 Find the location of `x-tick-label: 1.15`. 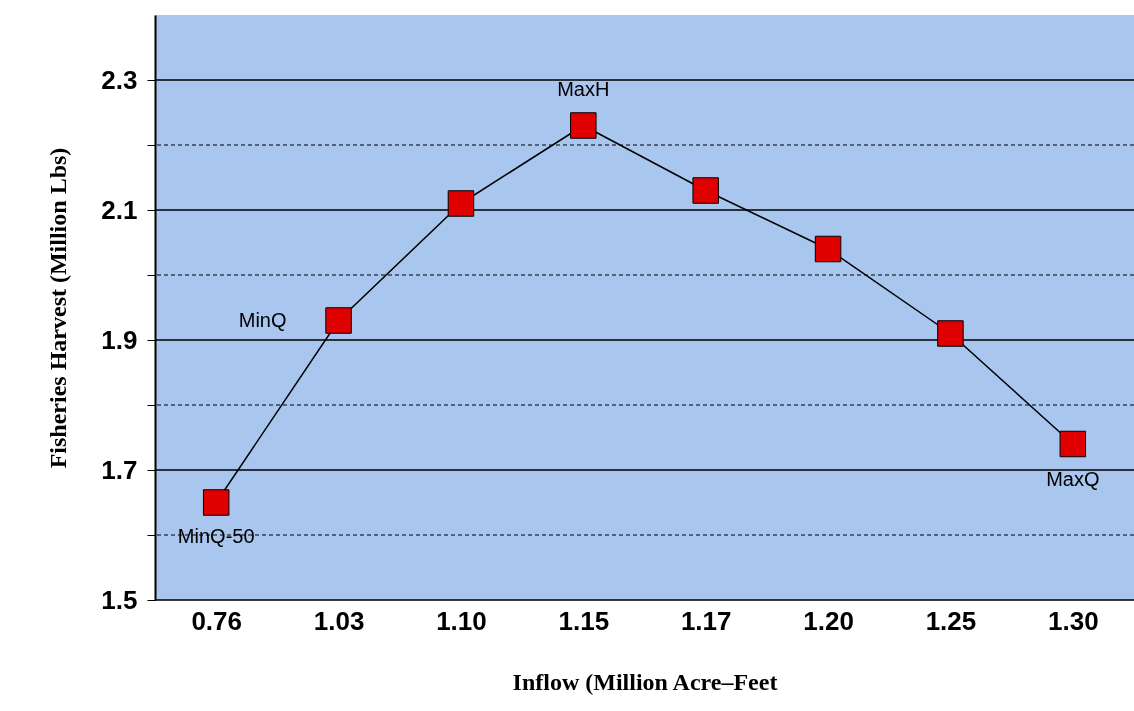

x-tick-label: 1.15 is located at coordinates (584, 620).